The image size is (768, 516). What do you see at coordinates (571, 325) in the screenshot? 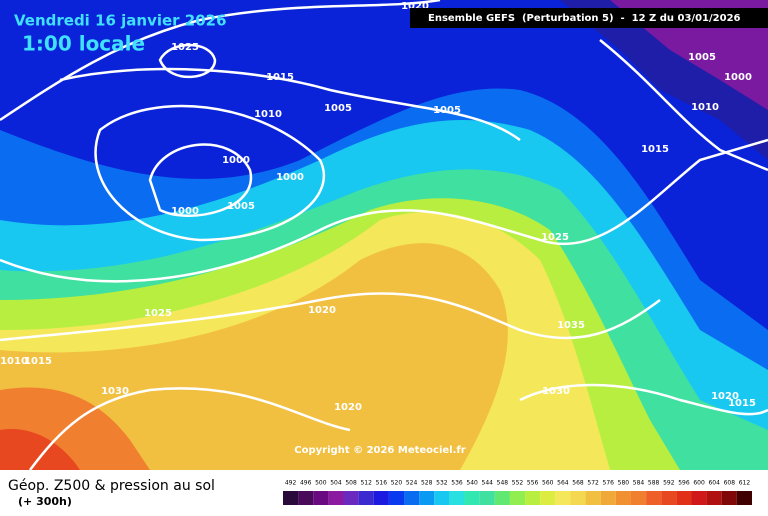
I see `isobar-label: 1035` at bounding box center [571, 325].